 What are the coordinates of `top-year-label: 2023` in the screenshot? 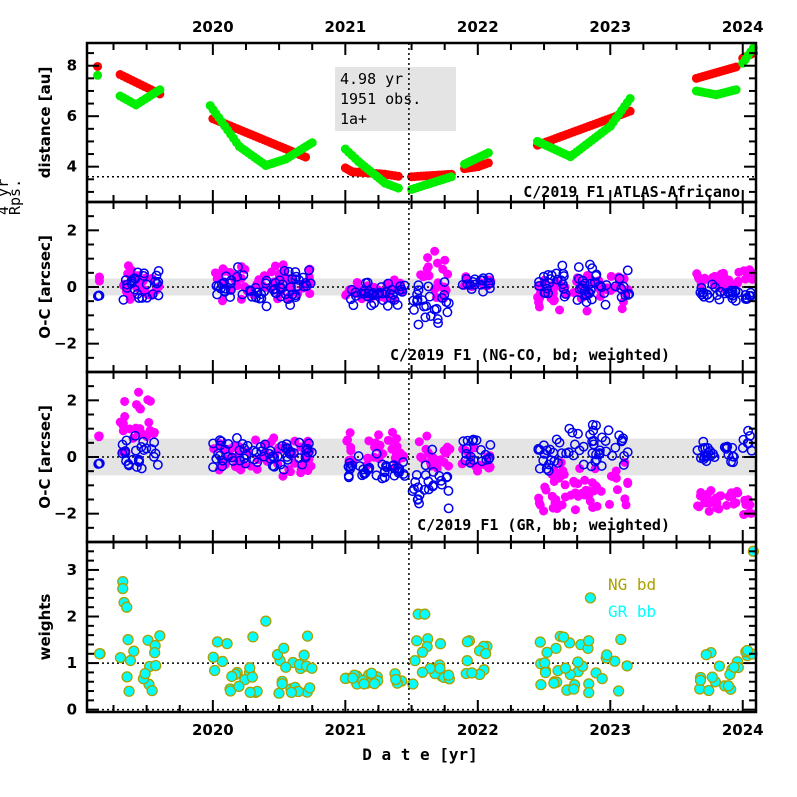 It's located at (610, 27).